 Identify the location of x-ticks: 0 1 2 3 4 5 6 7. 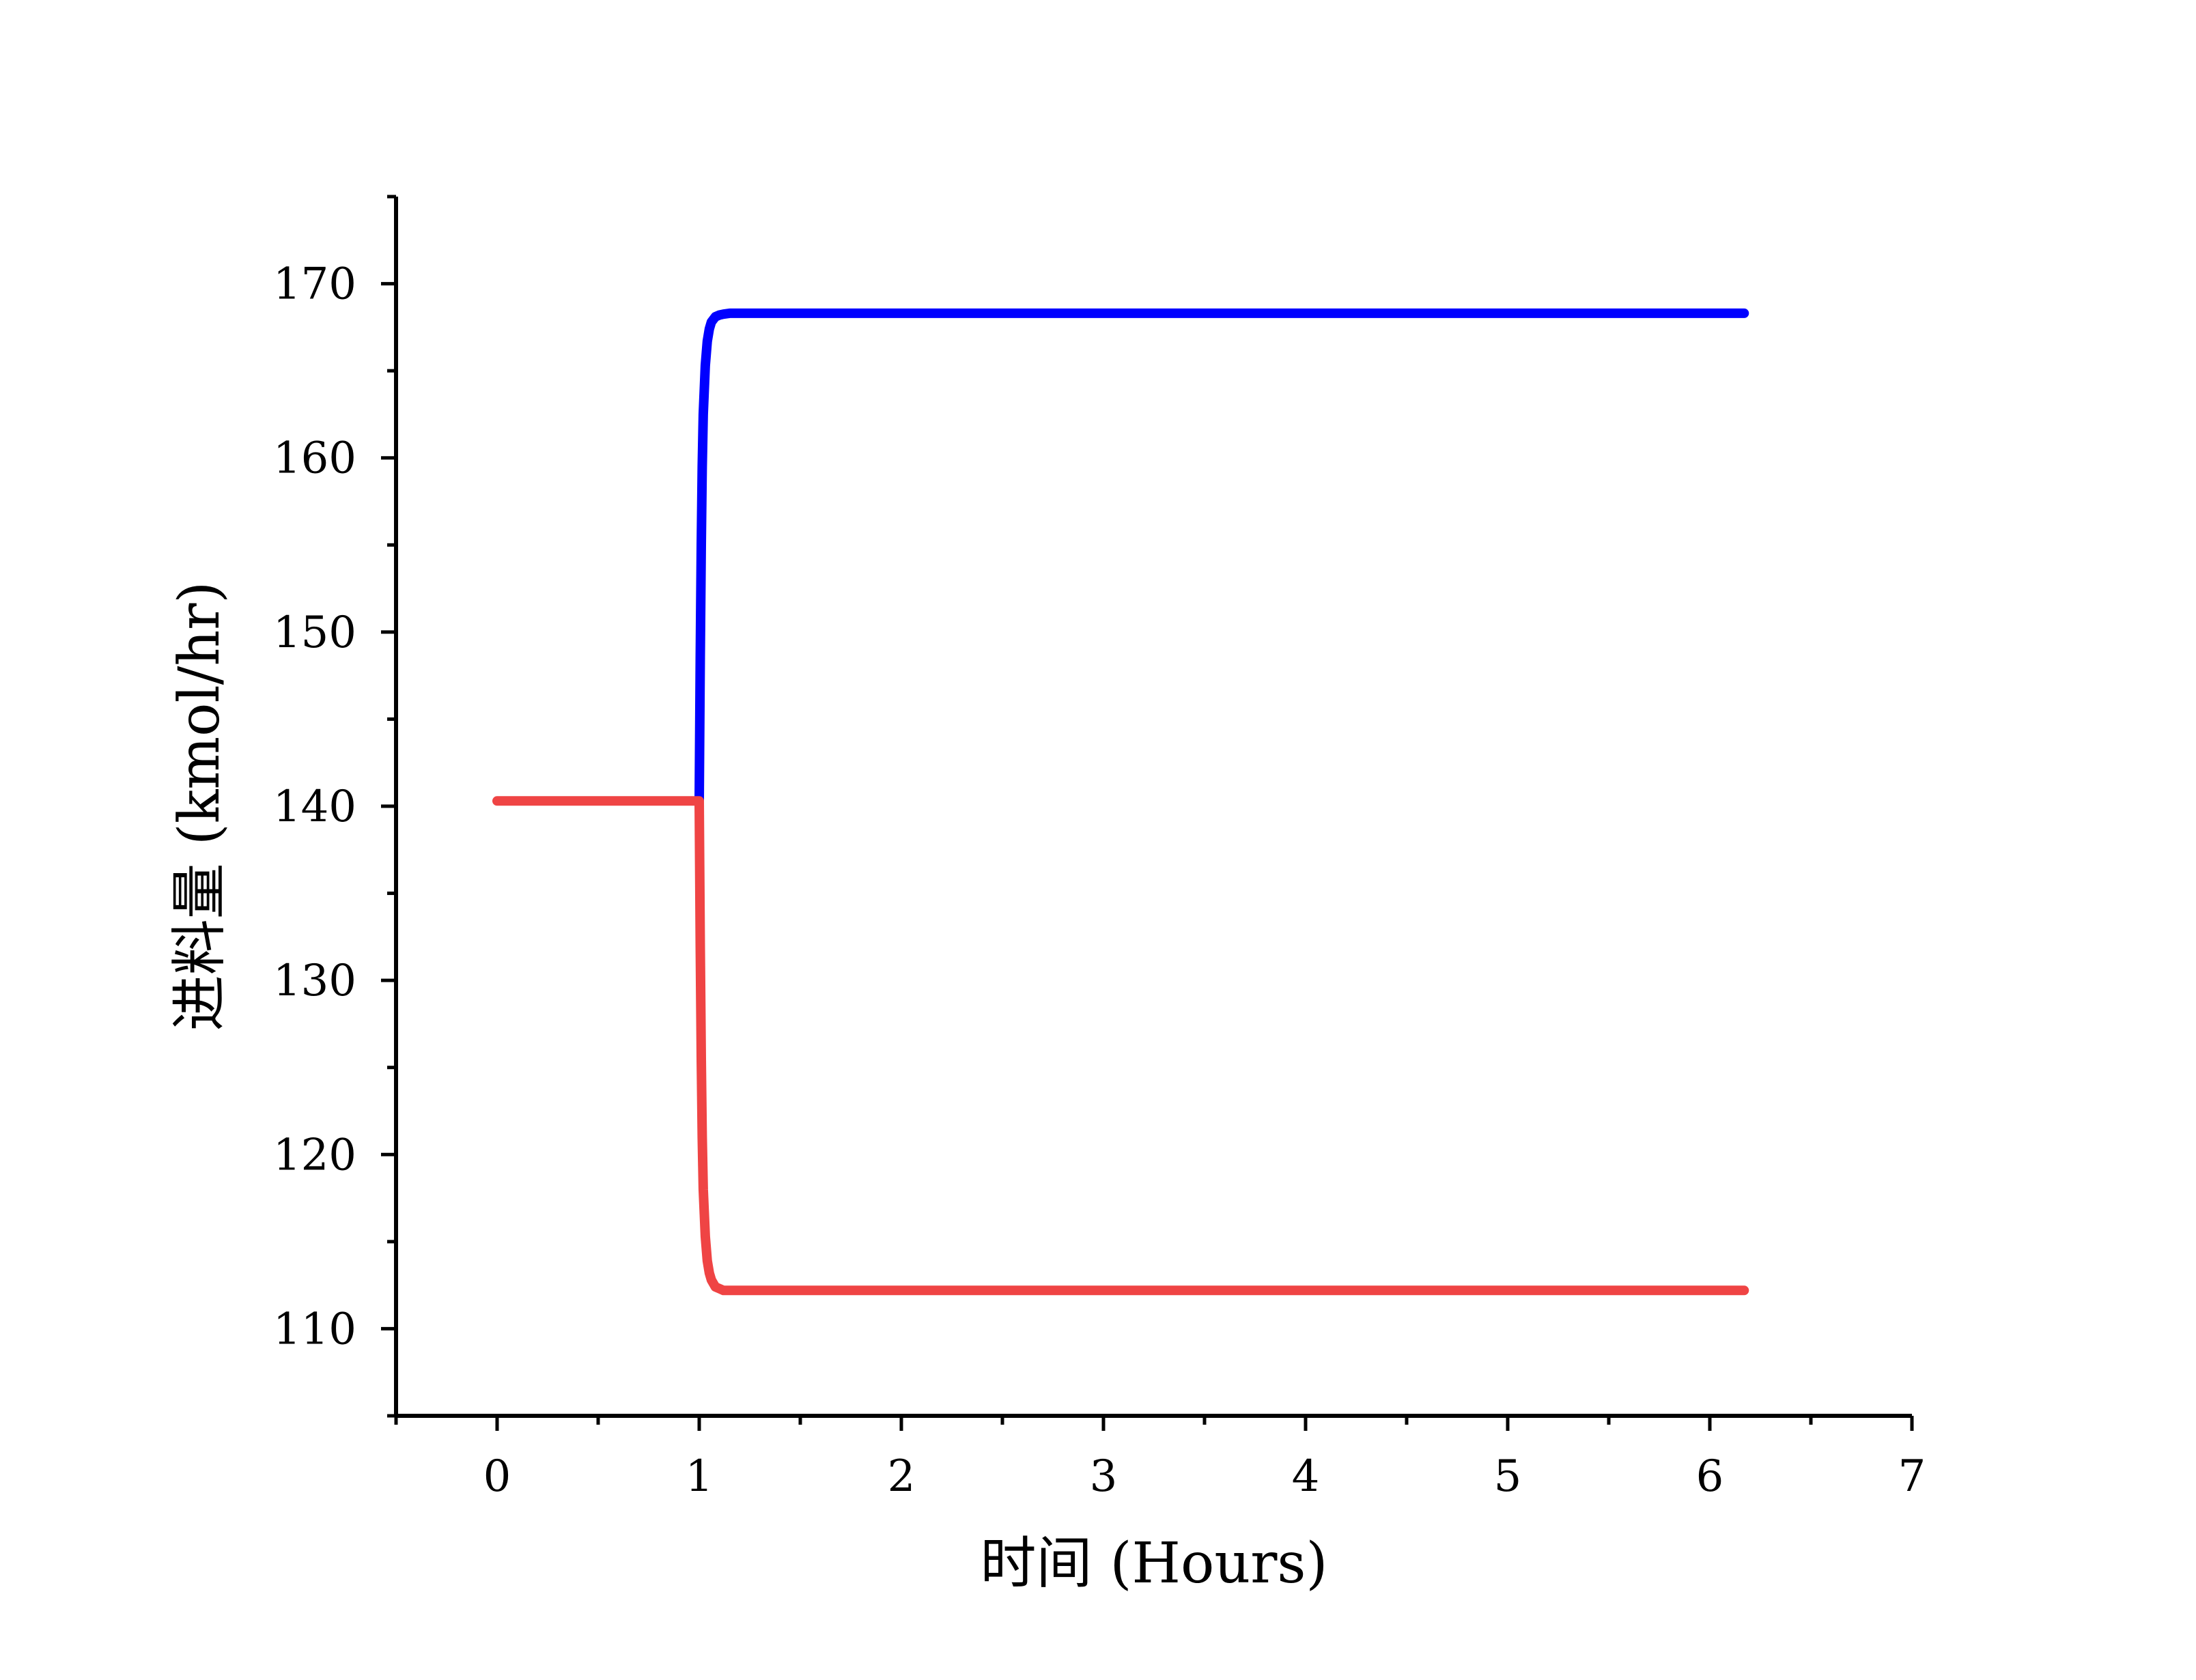
(1160, 1459).